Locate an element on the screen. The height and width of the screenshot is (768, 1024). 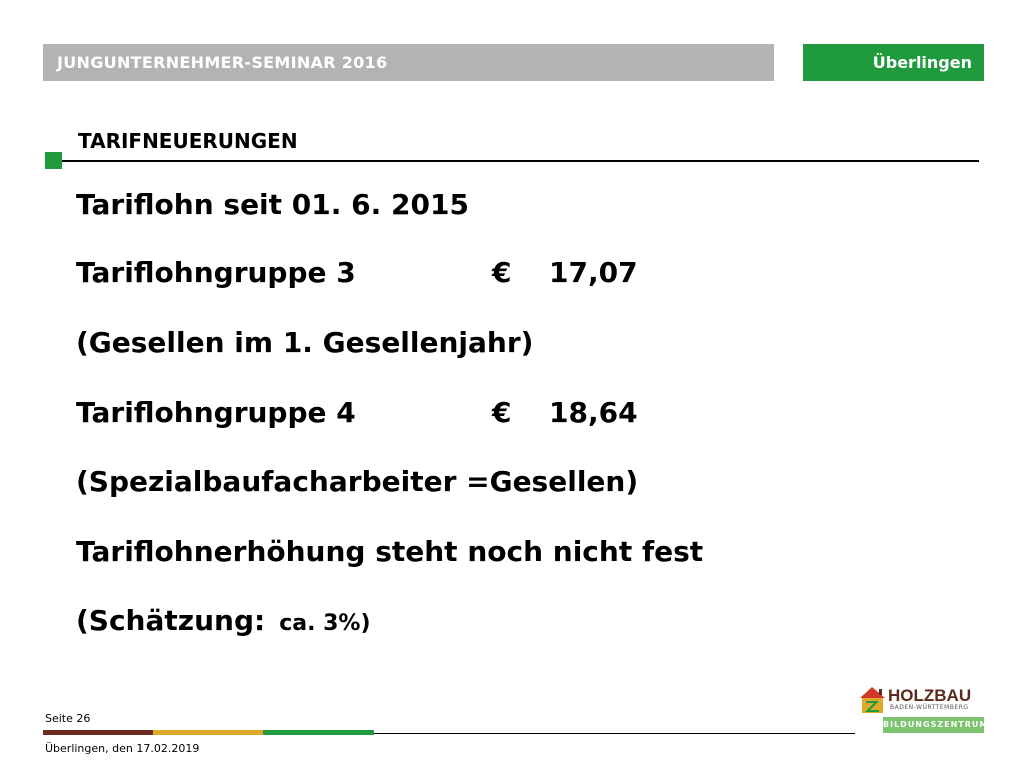
estimate-label: (Schätzung: is located at coordinates (171, 620).